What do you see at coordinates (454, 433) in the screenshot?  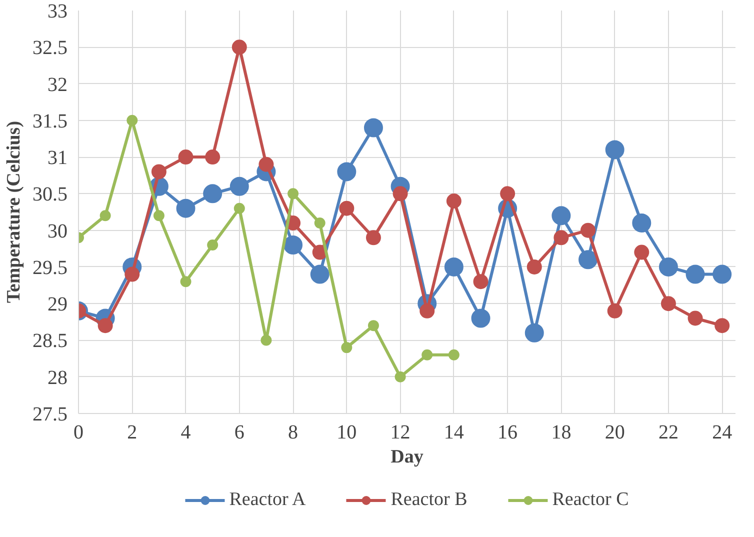 I see `x-tick-label: 14` at bounding box center [454, 433].